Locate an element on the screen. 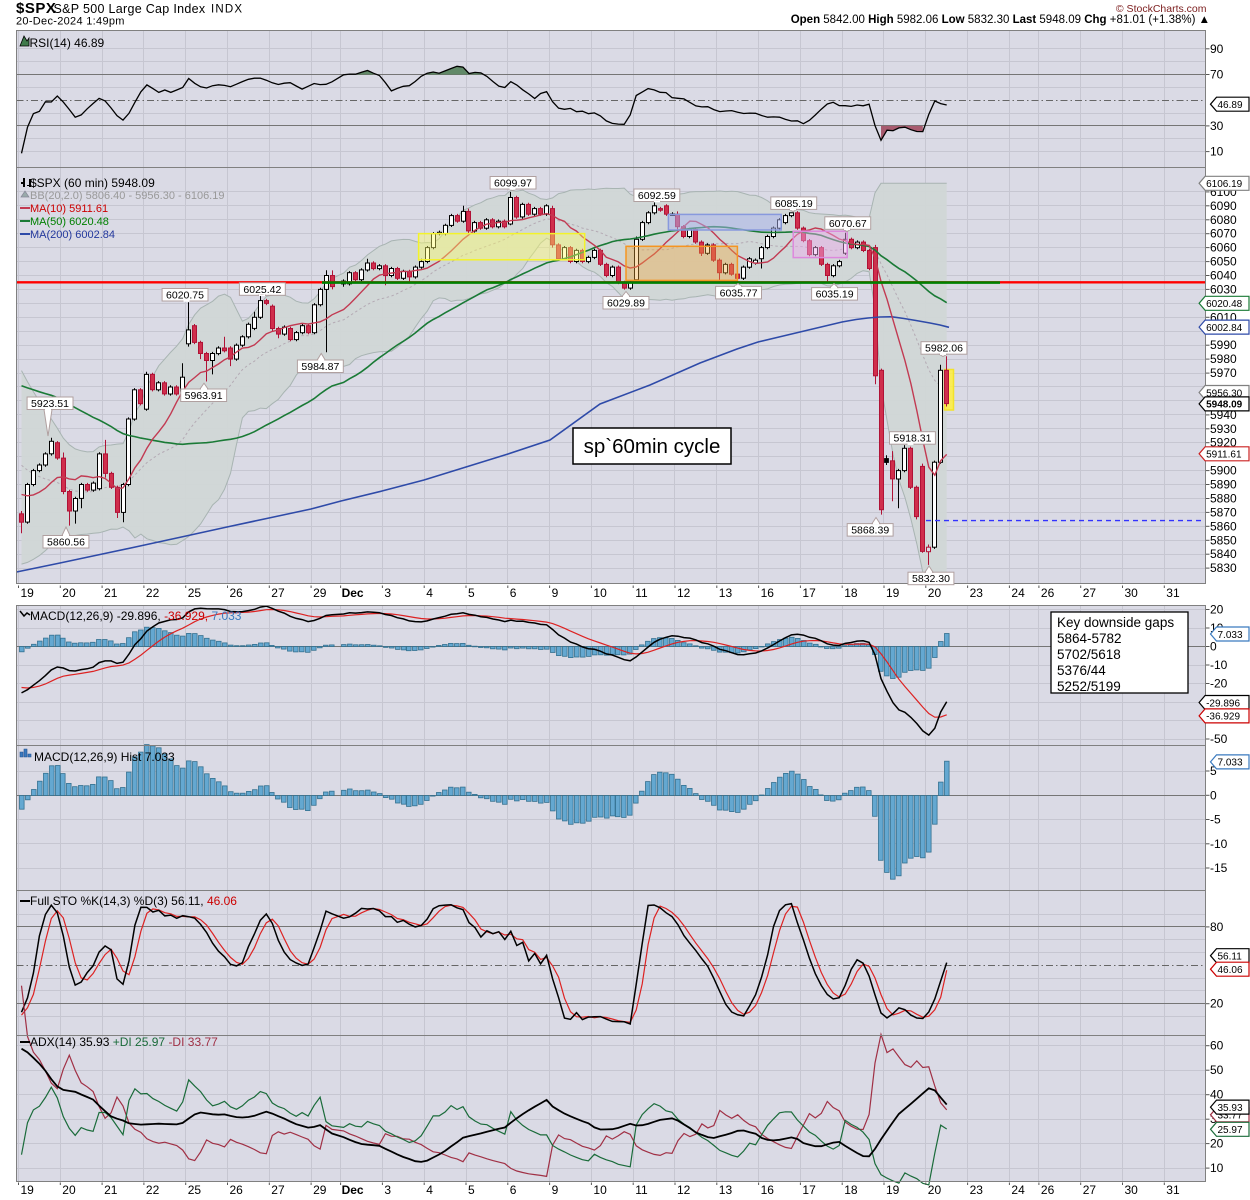 This screenshot has height=1200, width=1250. svg-text: -36.929 is located at coordinates (1223, 717).